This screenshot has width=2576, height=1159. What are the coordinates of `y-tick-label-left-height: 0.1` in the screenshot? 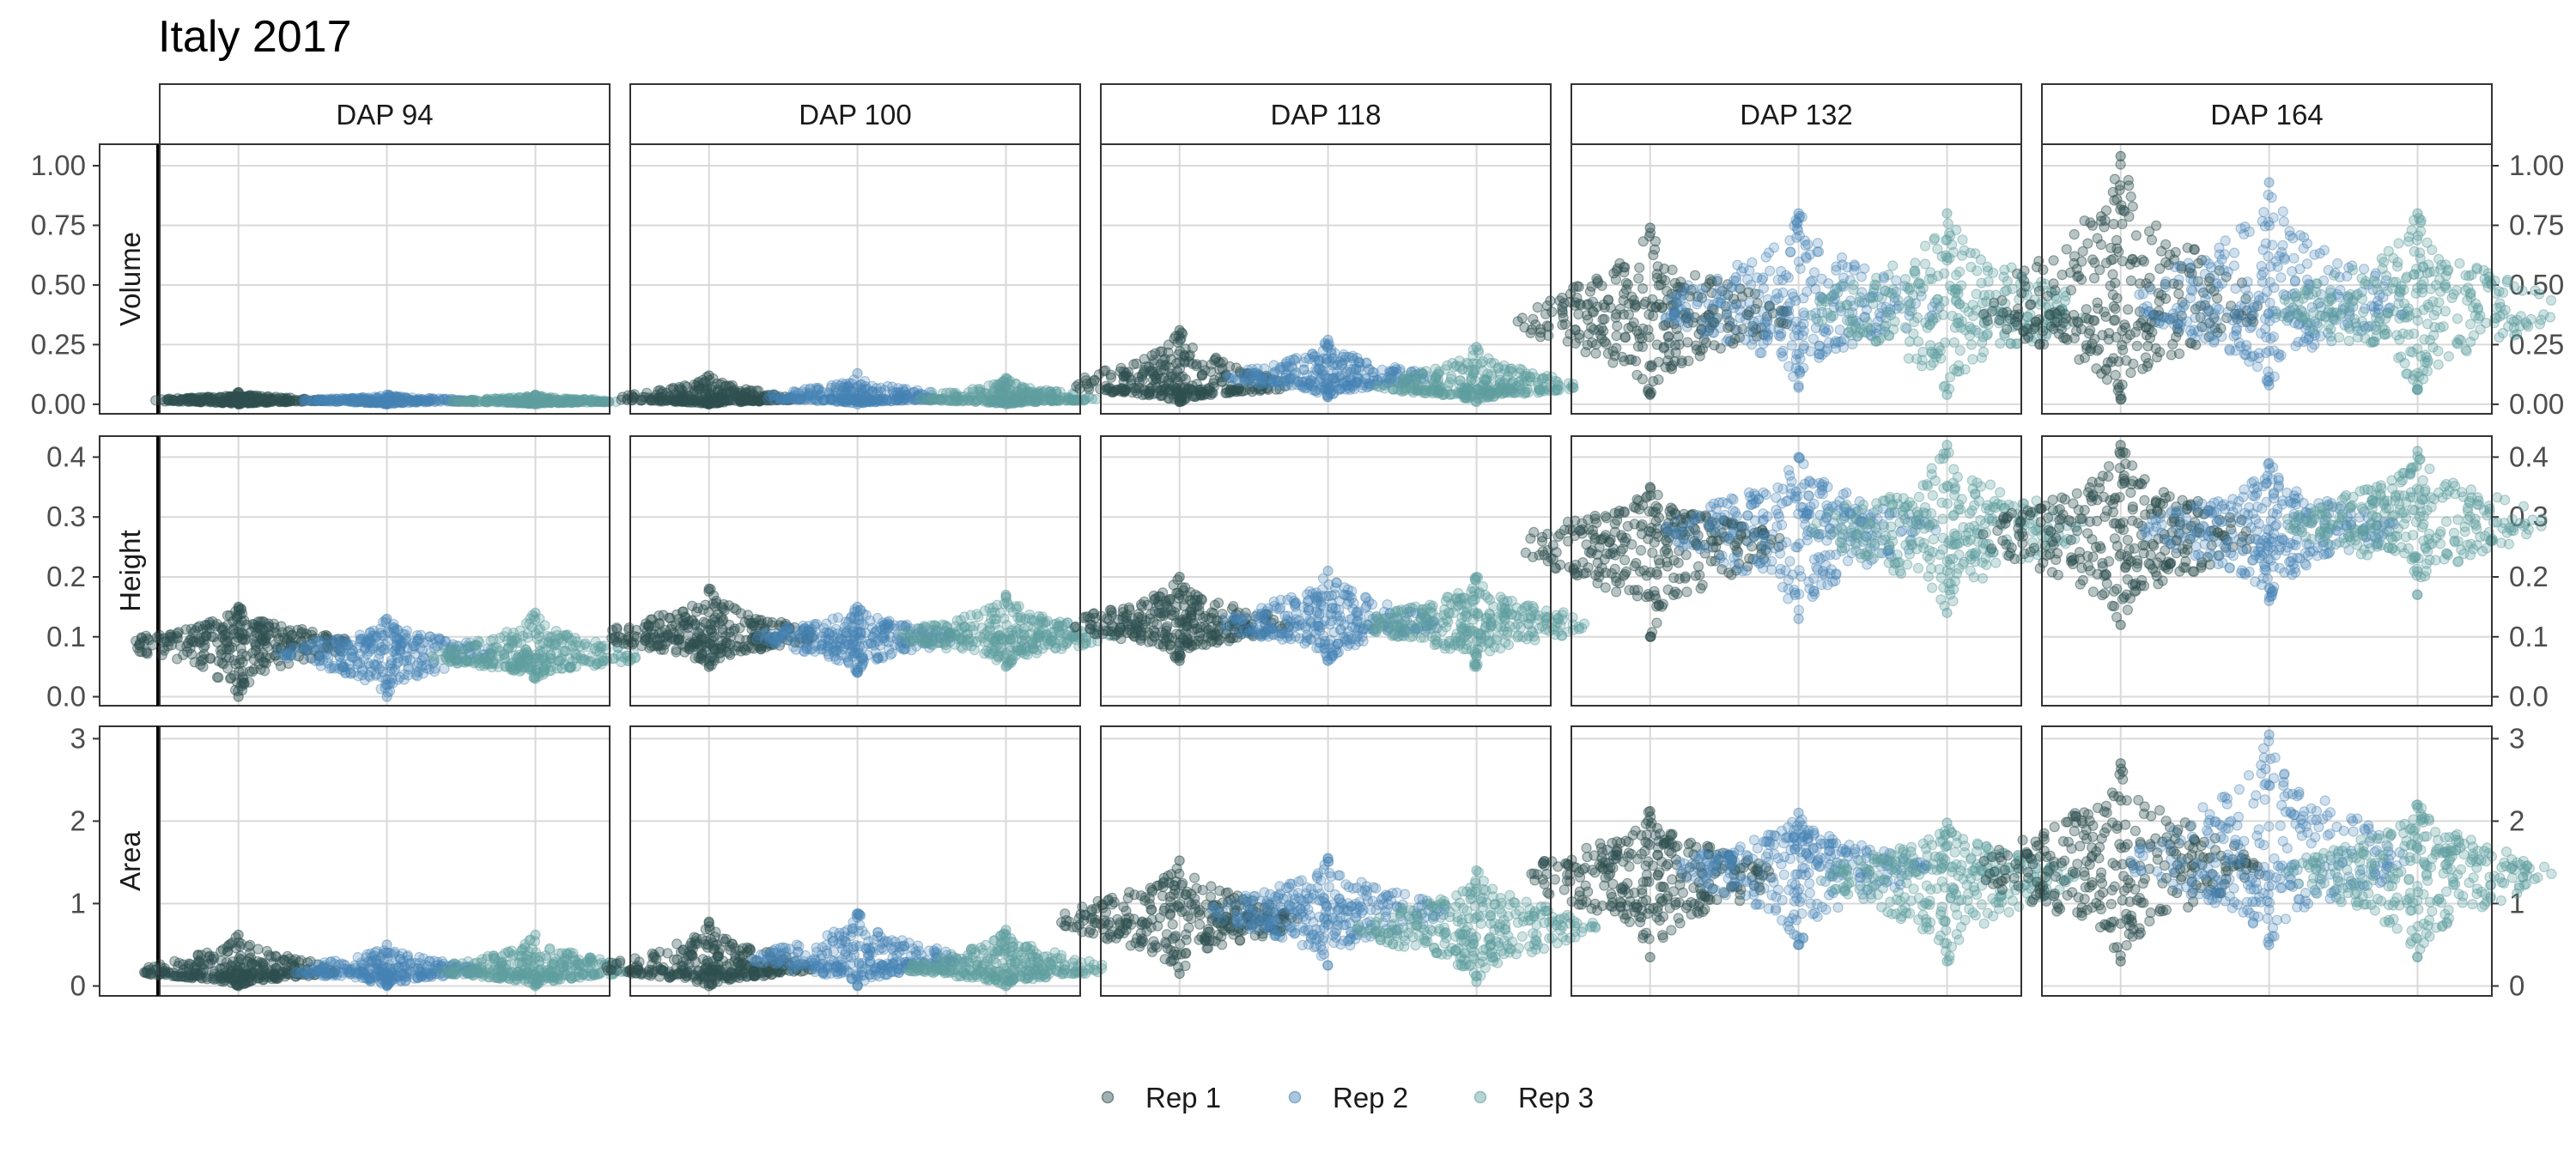 It's located at (66, 636).